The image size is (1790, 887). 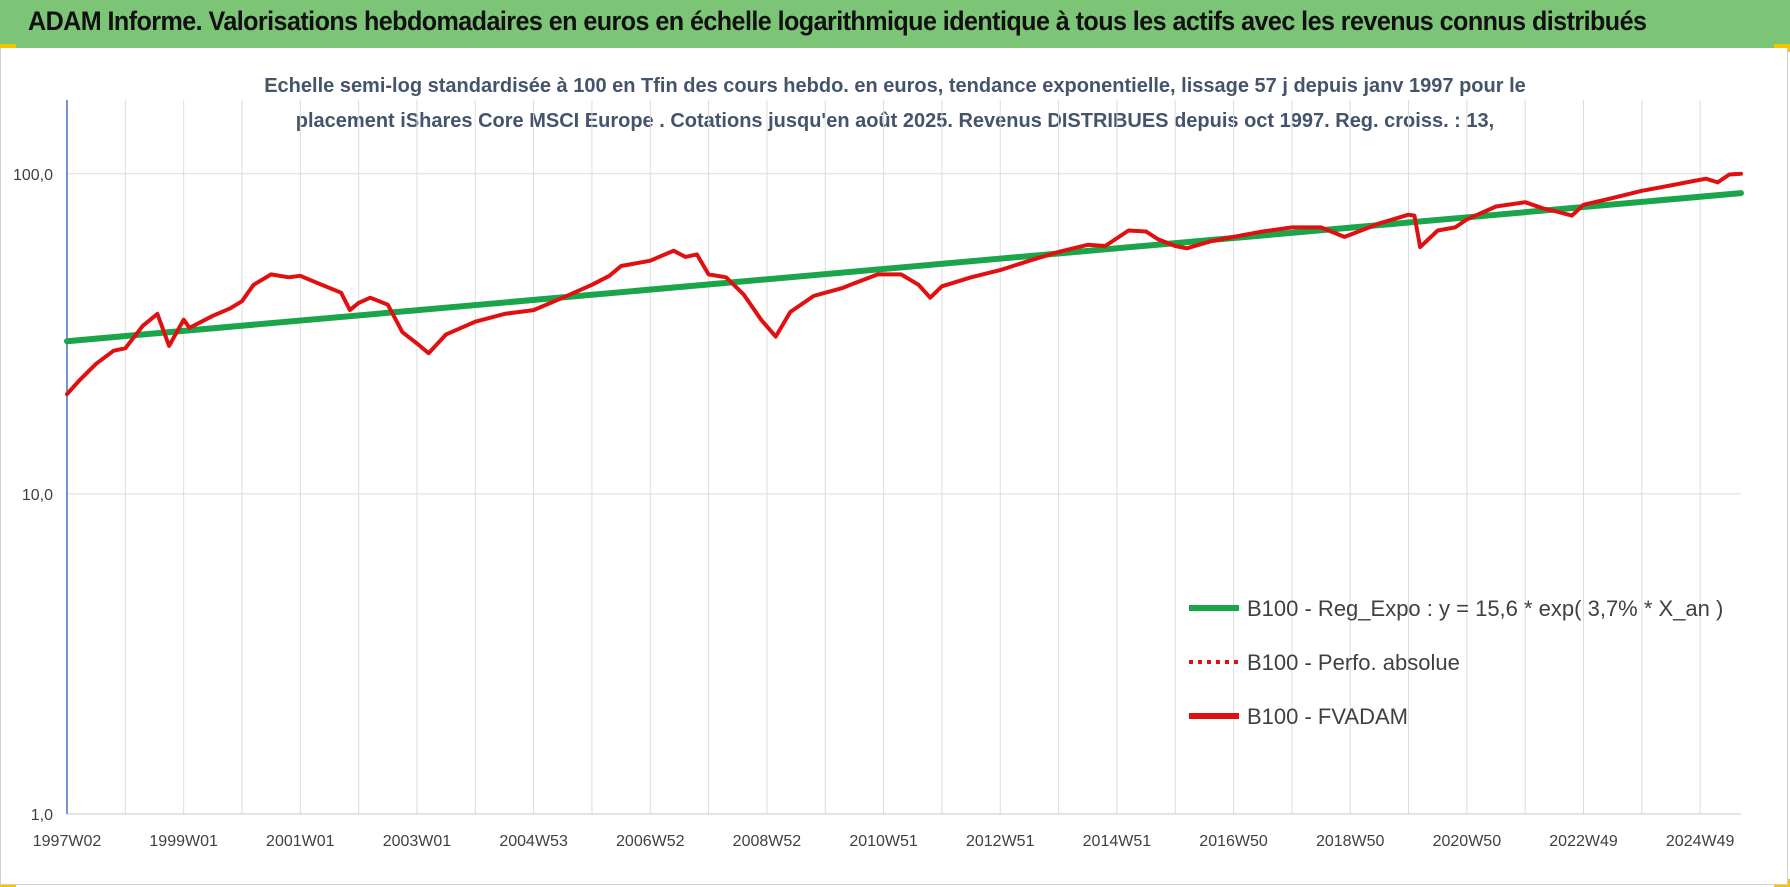 I want to click on x-tick-label: 2014W51, so click(x=1117, y=841).